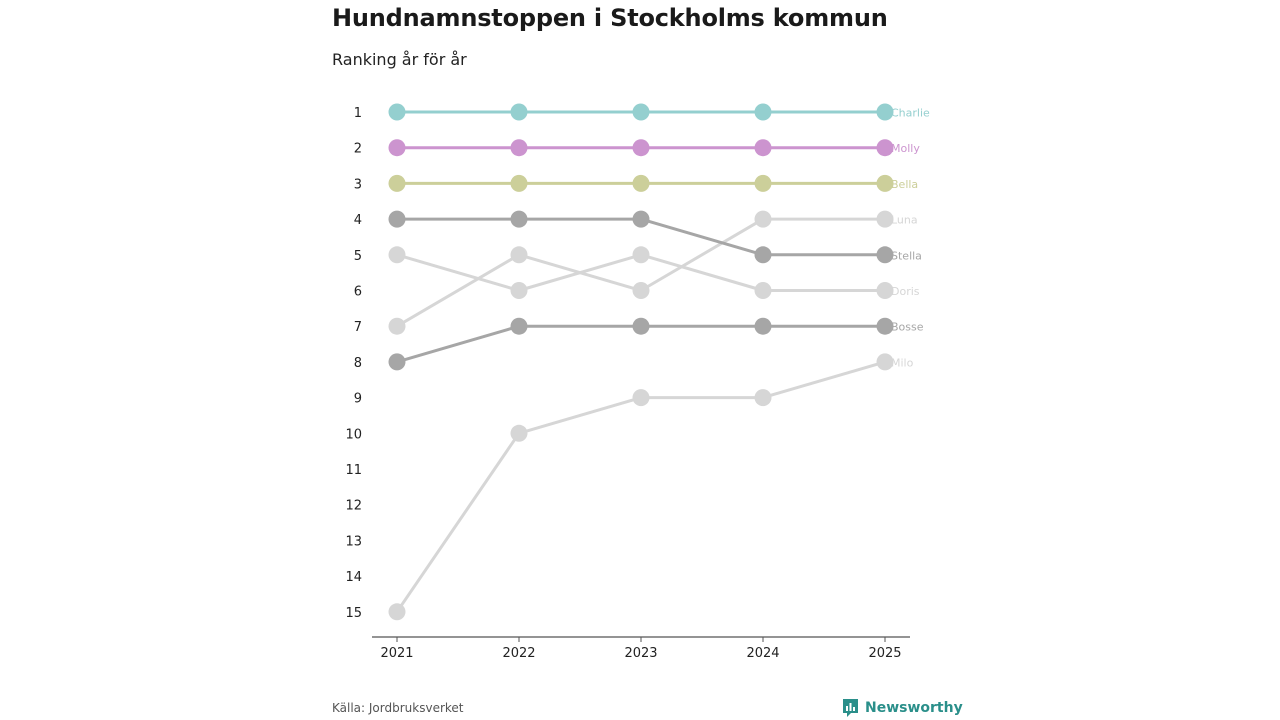 This screenshot has width=1280, height=720. Describe the element at coordinates (358, 327) in the screenshot. I see `y-tick-label: 7` at that location.